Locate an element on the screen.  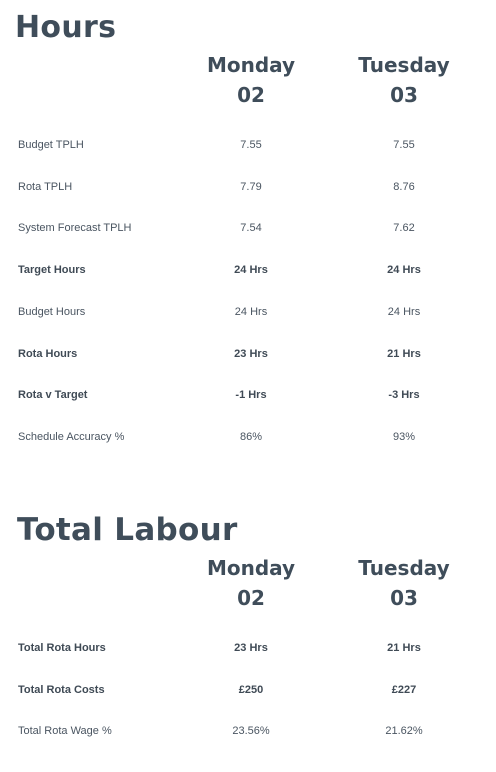
tuesday-value: 21.62% is located at coordinates (404, 731).